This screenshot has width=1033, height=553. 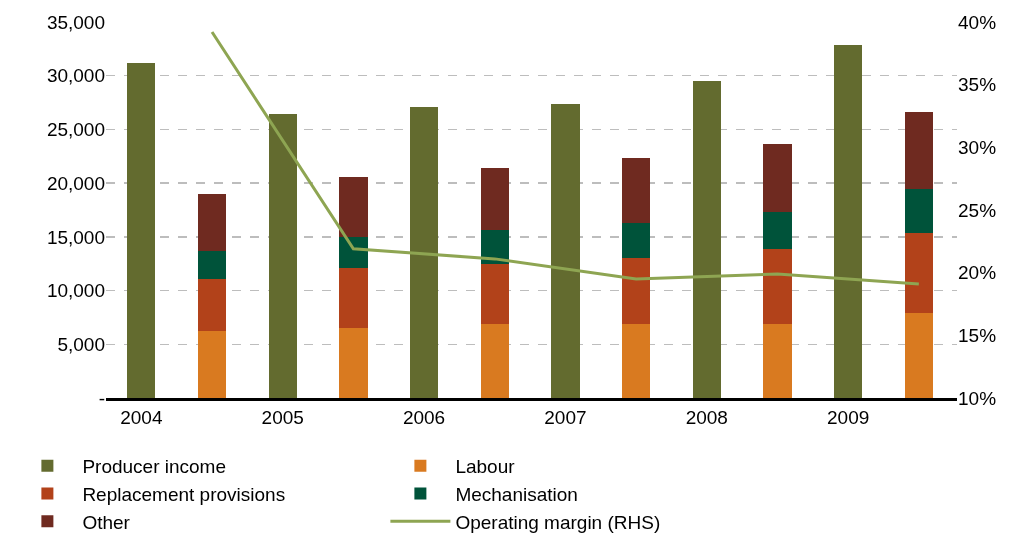 I want to click on y2-tick-label: 35%, so click(x=977, y=85).